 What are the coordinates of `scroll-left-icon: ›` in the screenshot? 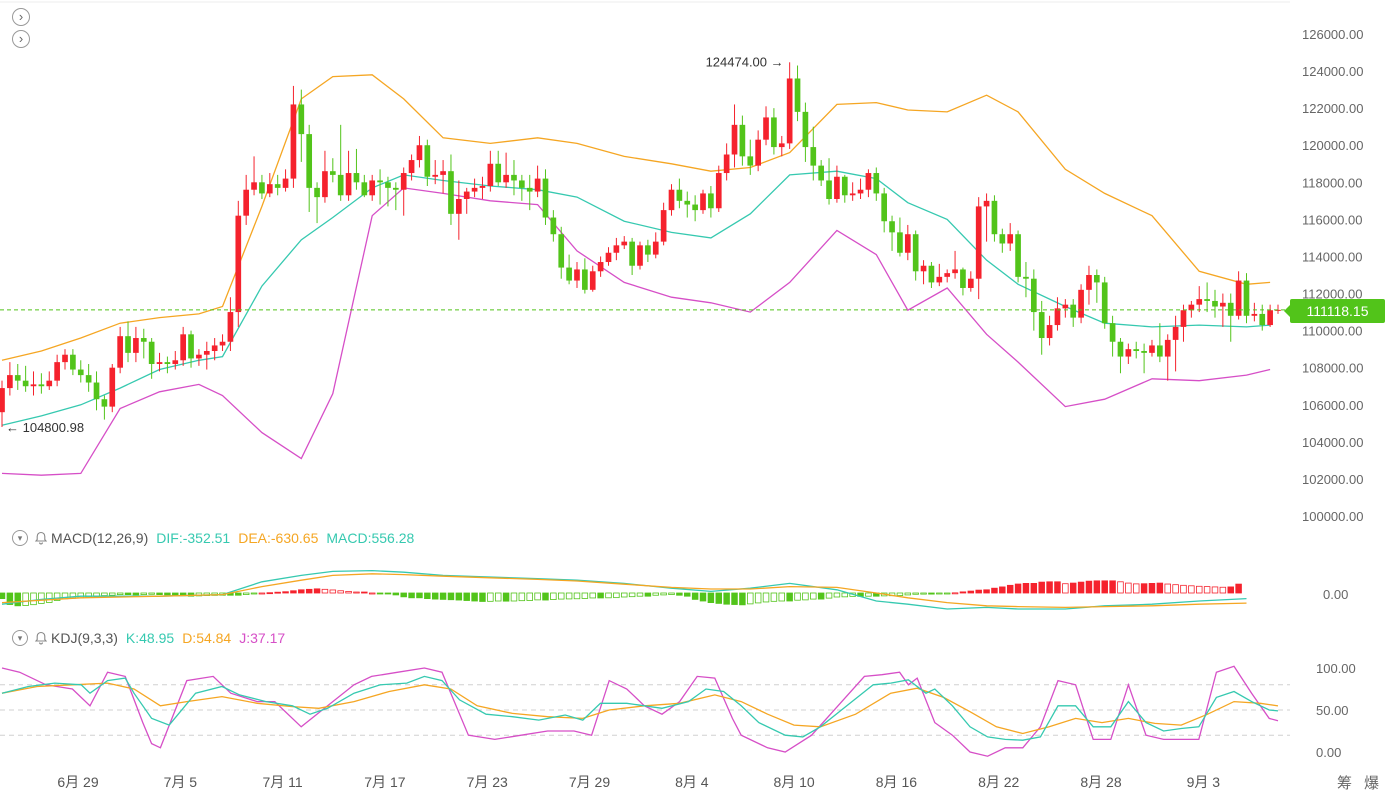 It's located at (21, 17).